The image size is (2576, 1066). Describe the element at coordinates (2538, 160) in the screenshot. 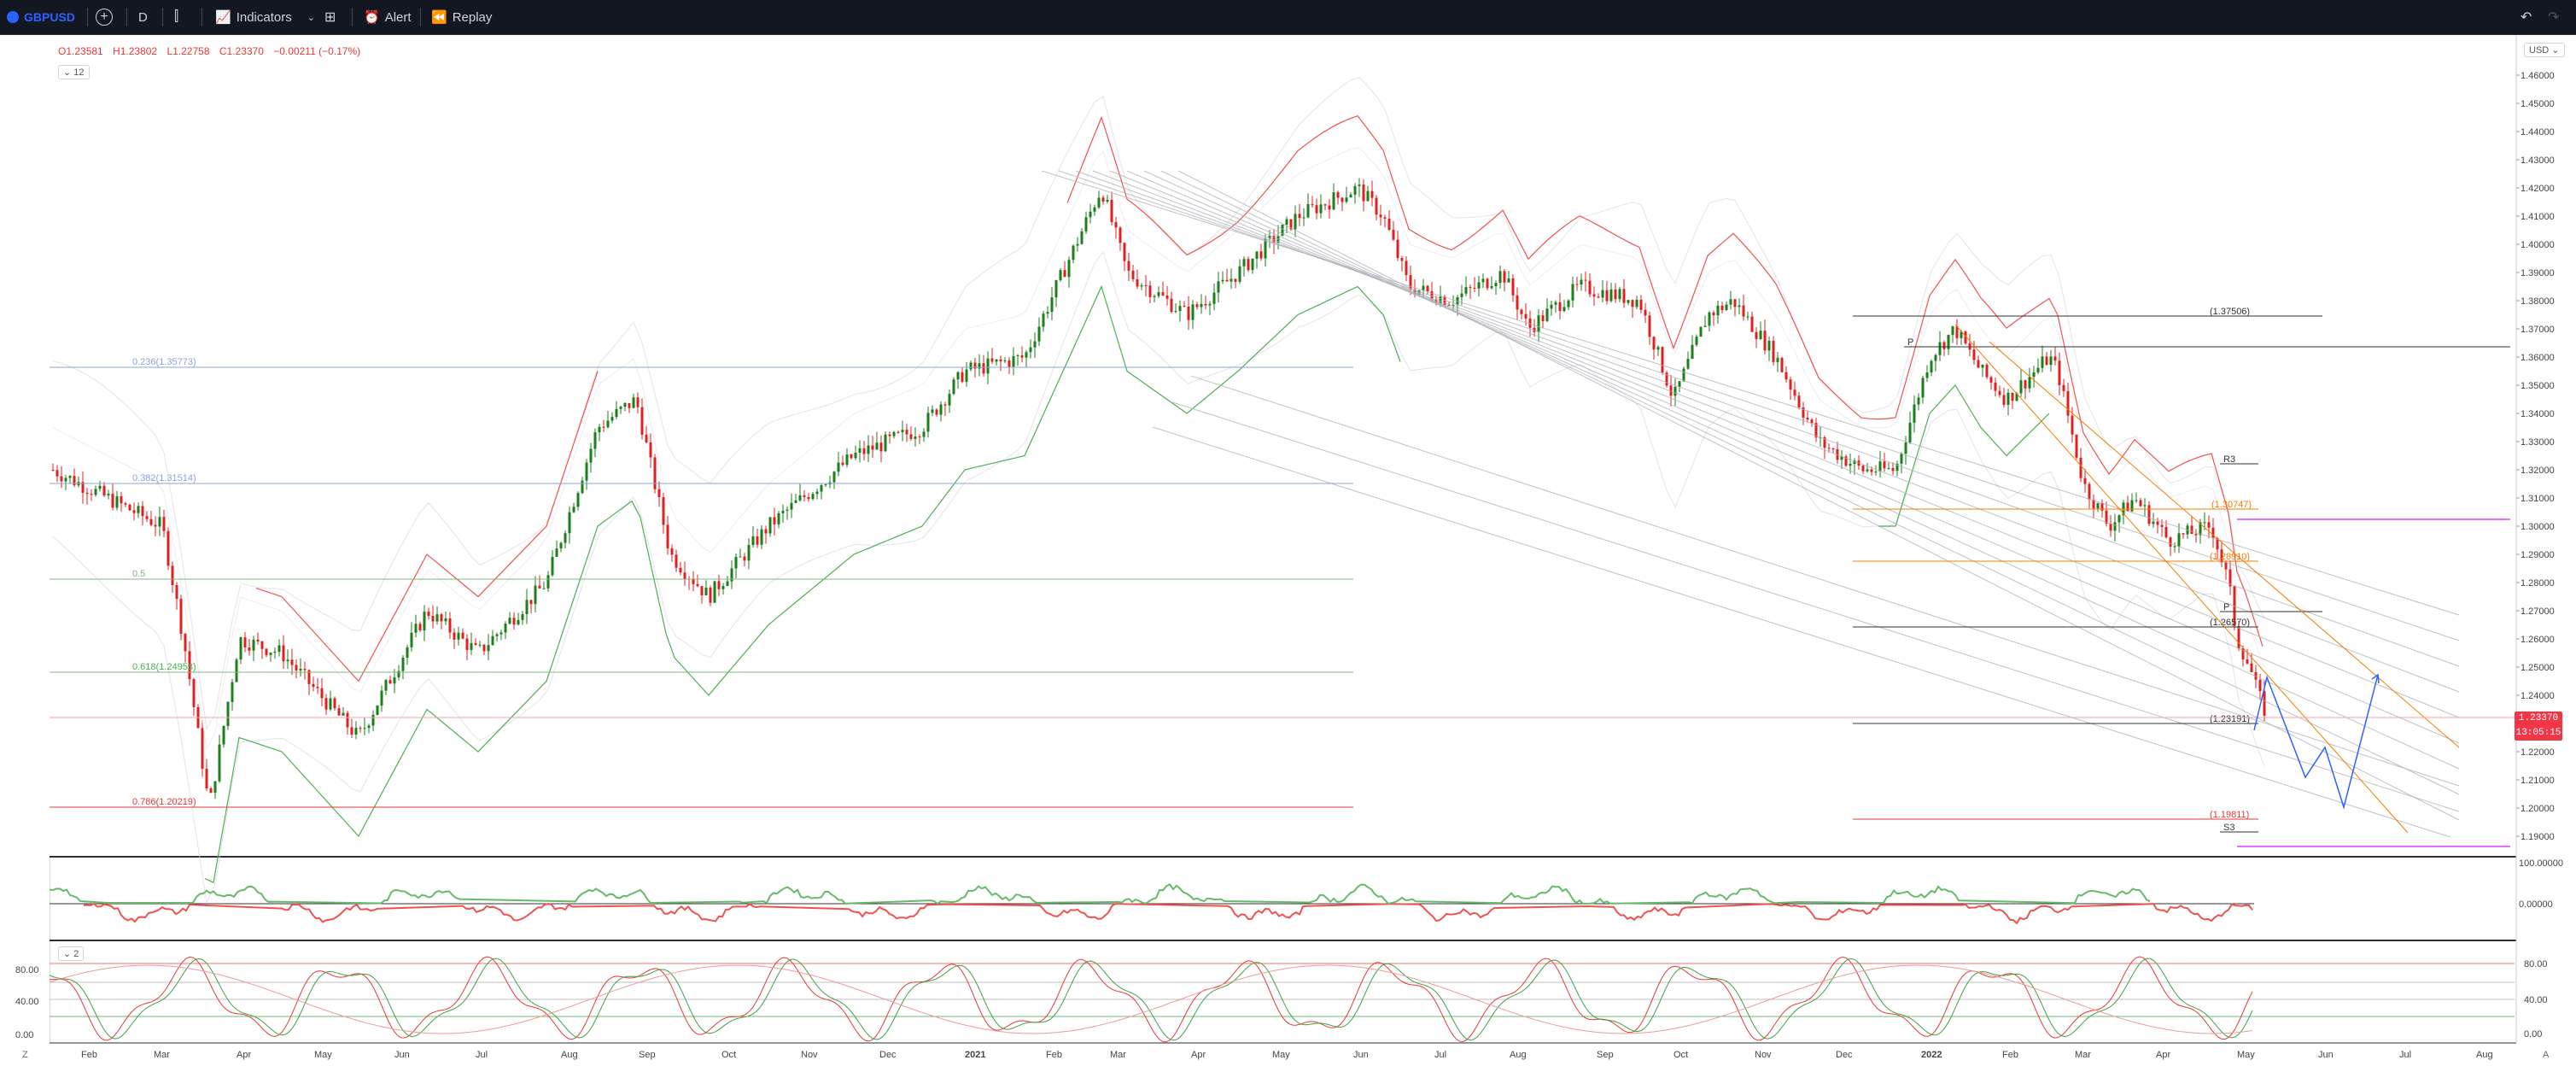

I see `price-tick-label: 1.43000` at that location.